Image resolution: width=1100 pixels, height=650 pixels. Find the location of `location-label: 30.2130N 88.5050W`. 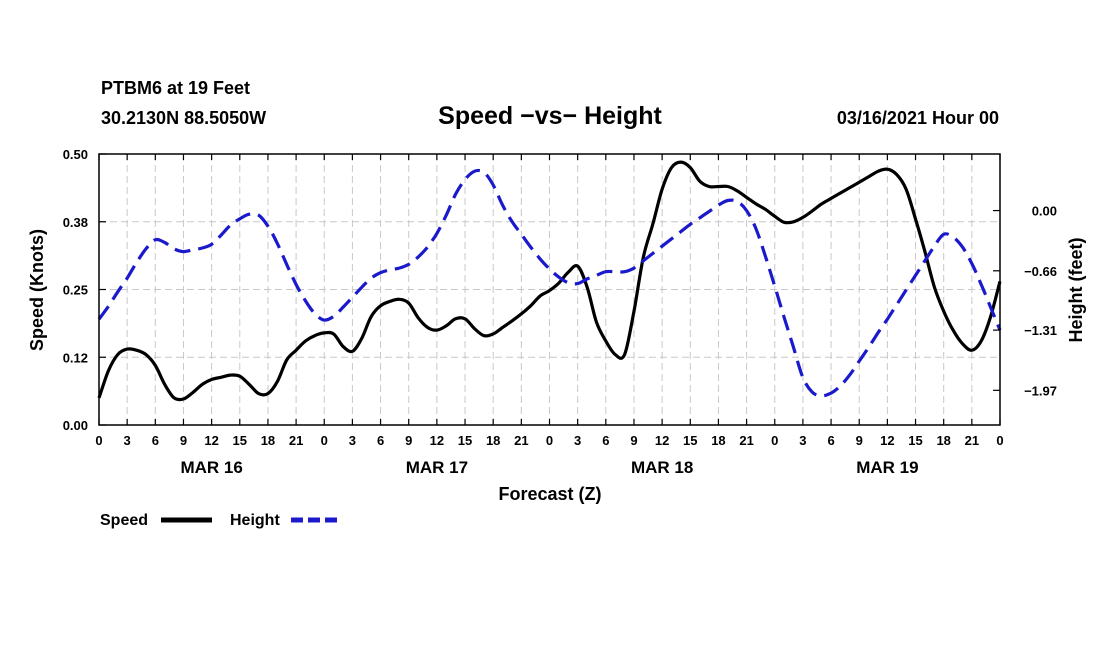

location-label: 30.2130N 88.5050W is located at coordinates (183, 118).